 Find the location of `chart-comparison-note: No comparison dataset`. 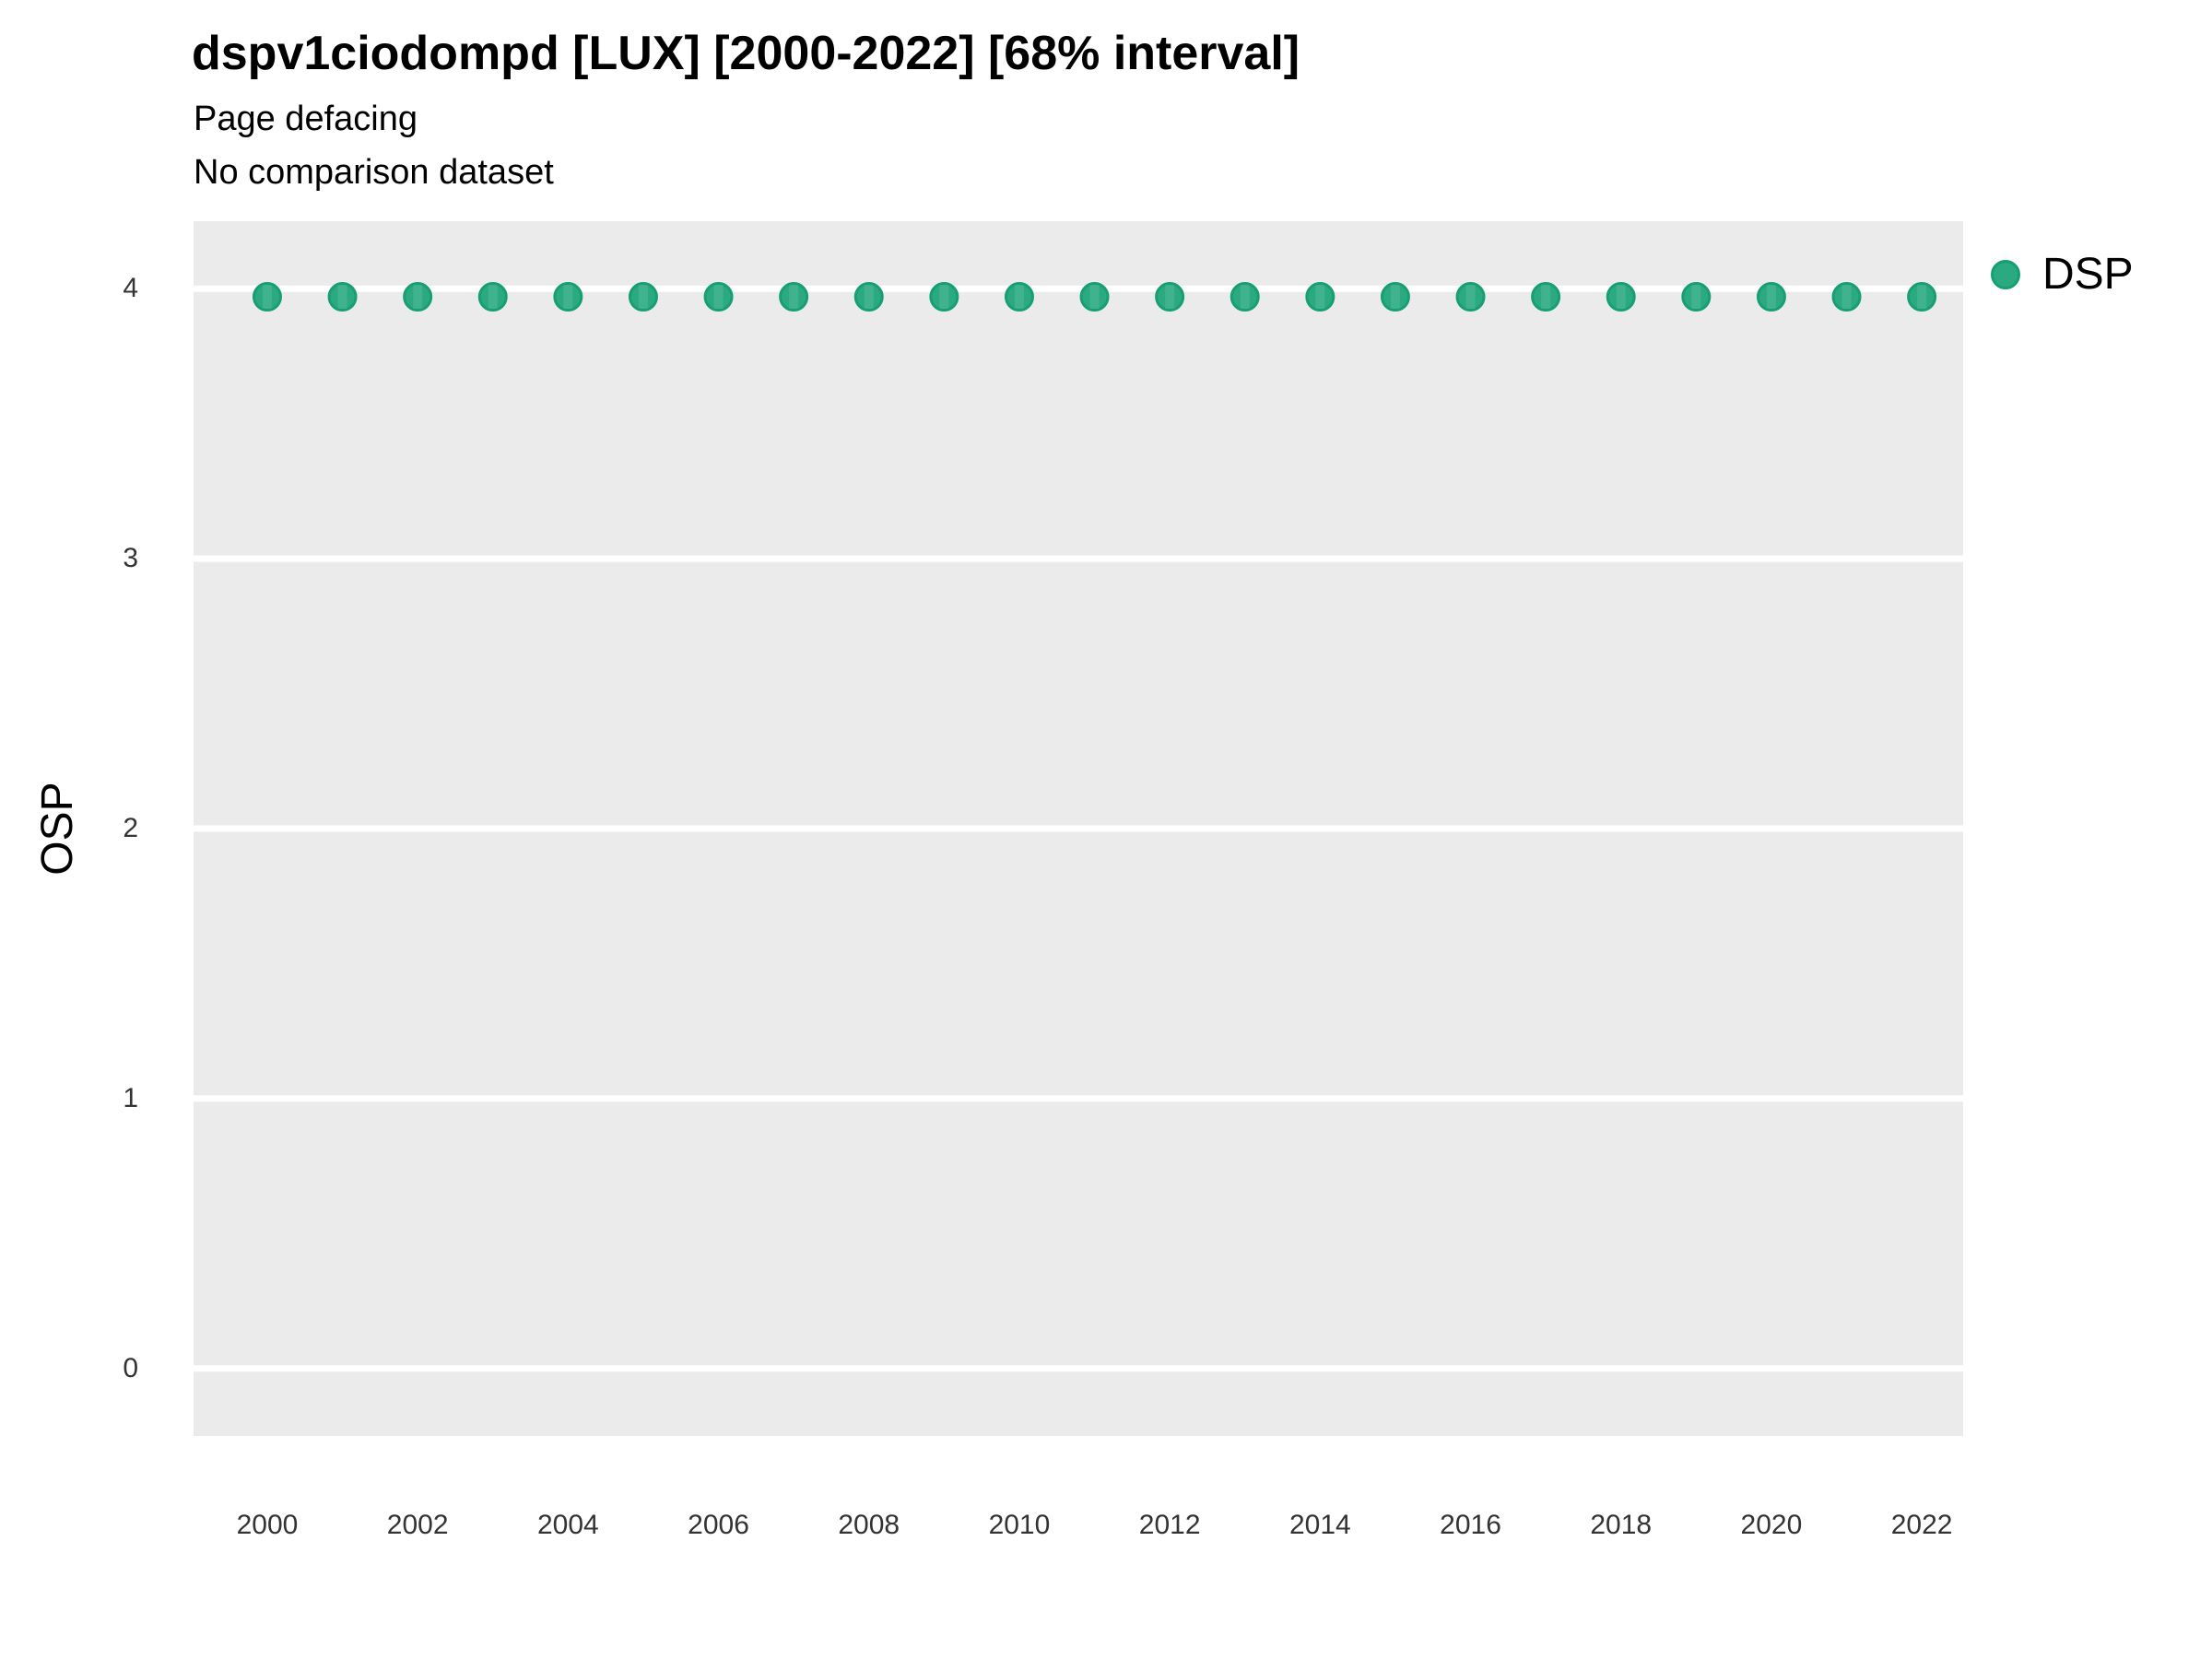

chart-comparison-note: No comparison dataset is located at coordinates (374, 172).